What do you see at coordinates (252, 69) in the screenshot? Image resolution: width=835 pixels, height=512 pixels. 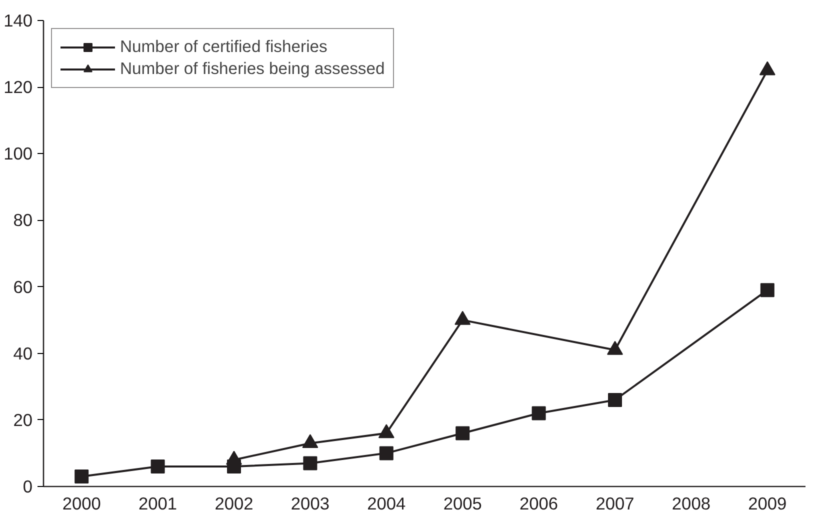 I see `legend-label: Number of fisheries being assessed` at bounding box center [252, 69].